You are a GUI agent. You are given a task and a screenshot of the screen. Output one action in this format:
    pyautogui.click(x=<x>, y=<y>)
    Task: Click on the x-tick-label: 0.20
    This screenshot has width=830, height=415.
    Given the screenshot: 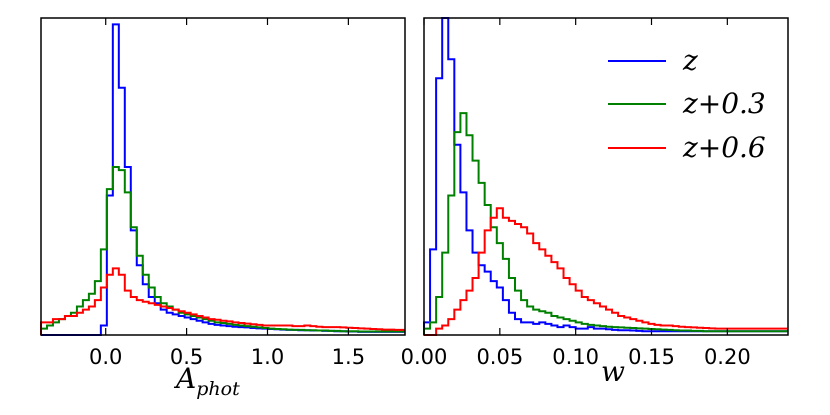 What is the action you would take?
    pyautogui.click(x=727, y=357)
    